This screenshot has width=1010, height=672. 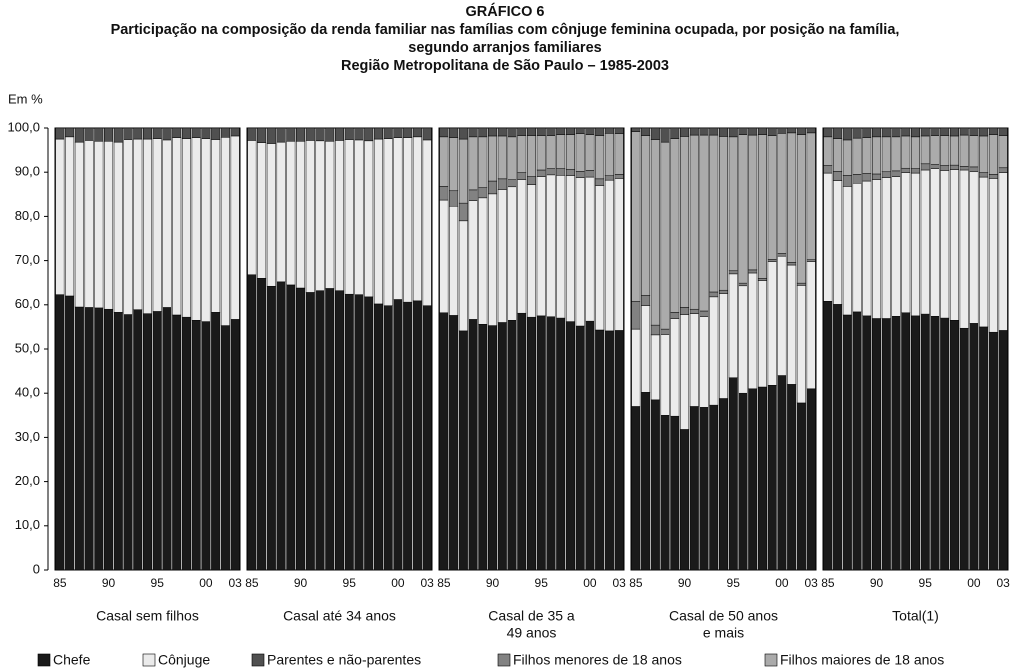 What do you see at coordinates (252, 583) in the screenshot?
I see `x-tick-label: 85` at bounding box center [252, 583].